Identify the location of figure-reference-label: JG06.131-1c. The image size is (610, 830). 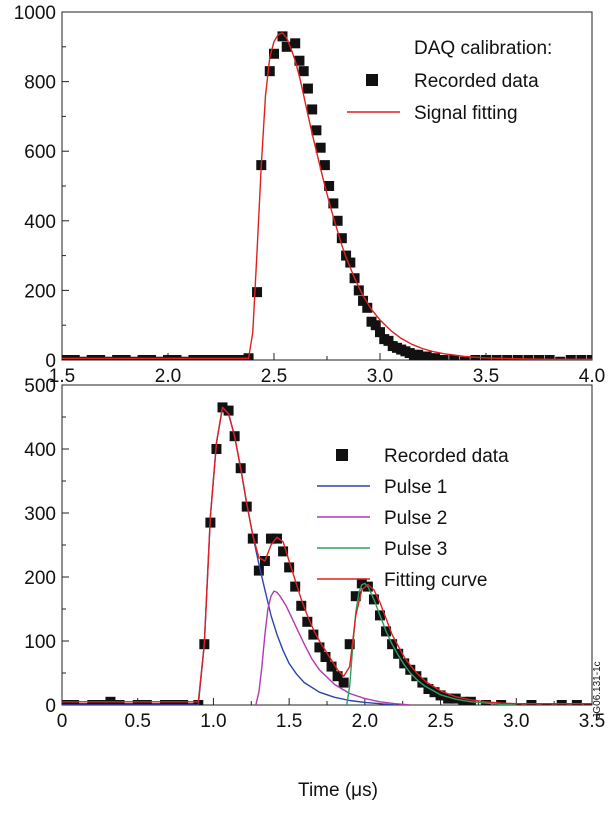
(597, 689).